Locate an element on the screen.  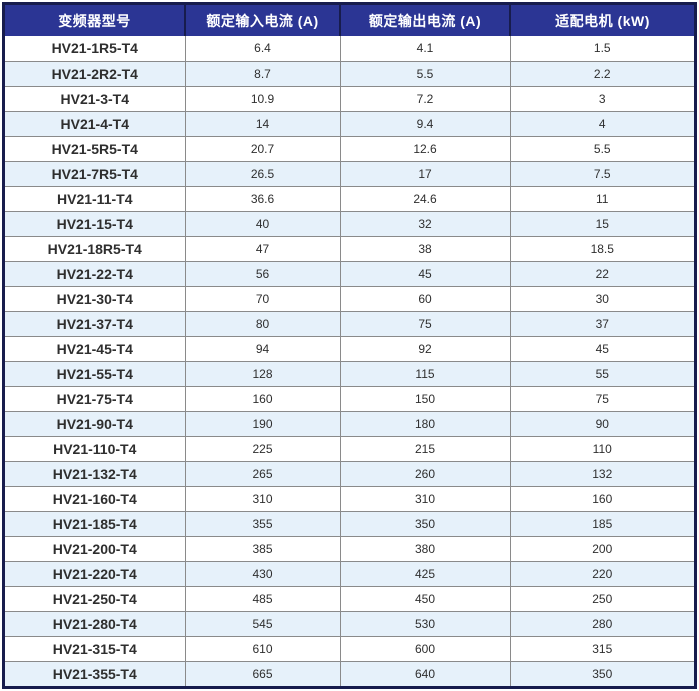
table-row: HV21-37-T4 80 75 37 is located at coordinates (349, 324).